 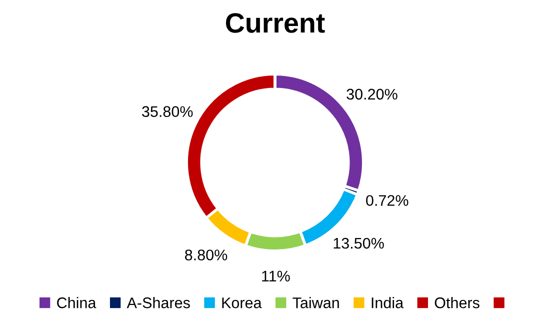 I want to click on data-label: 35.80%, so click(x=167, y=111).